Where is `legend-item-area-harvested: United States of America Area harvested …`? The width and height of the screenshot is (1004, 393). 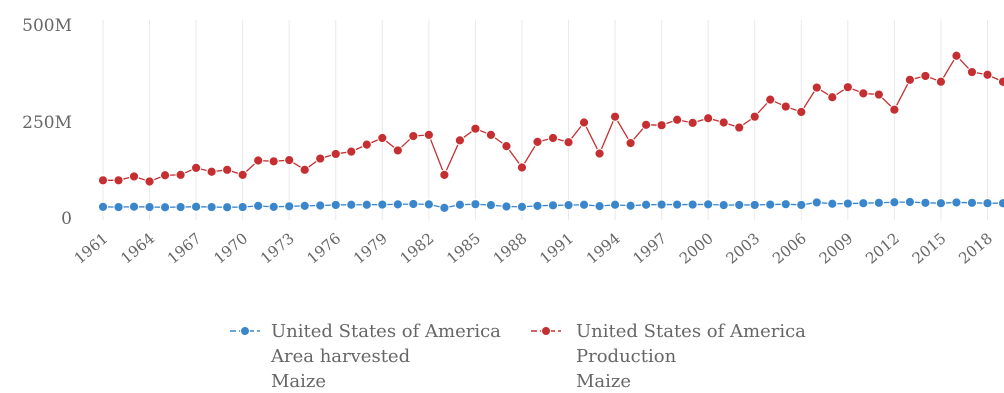 legend-item-area-harvested: United States of America Area harvested … is located at coordinates (365, 356).